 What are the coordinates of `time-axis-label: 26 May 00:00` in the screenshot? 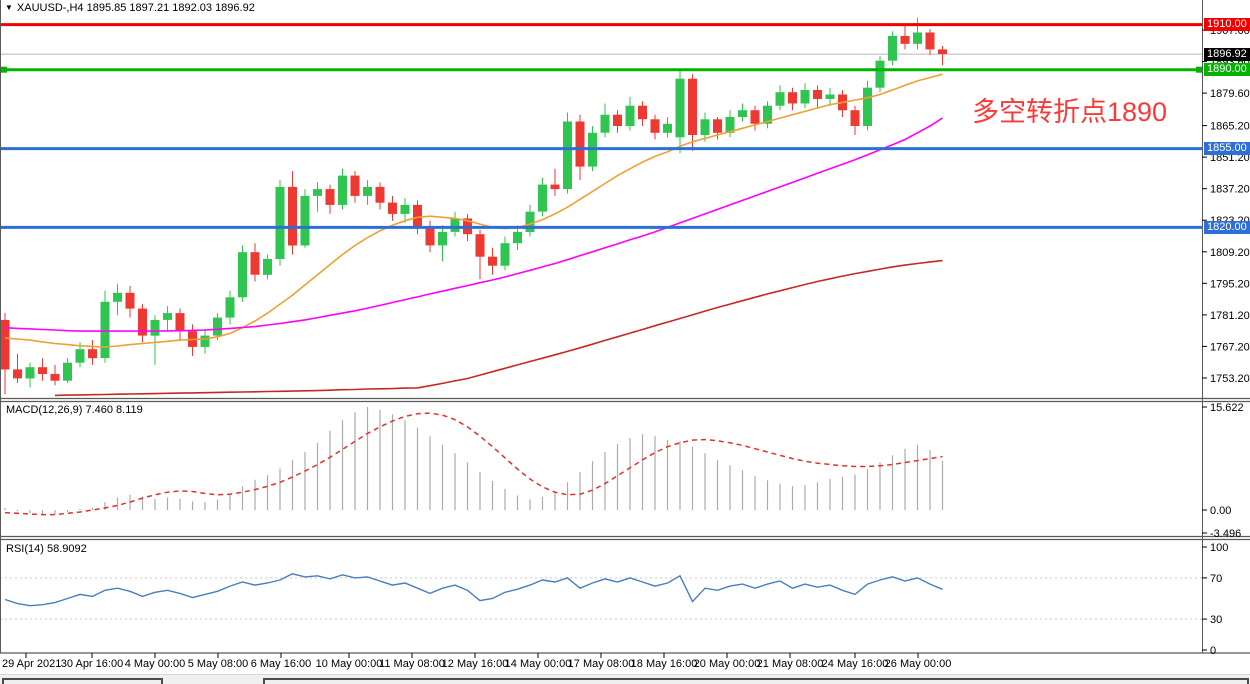 It's located at (918, 664).